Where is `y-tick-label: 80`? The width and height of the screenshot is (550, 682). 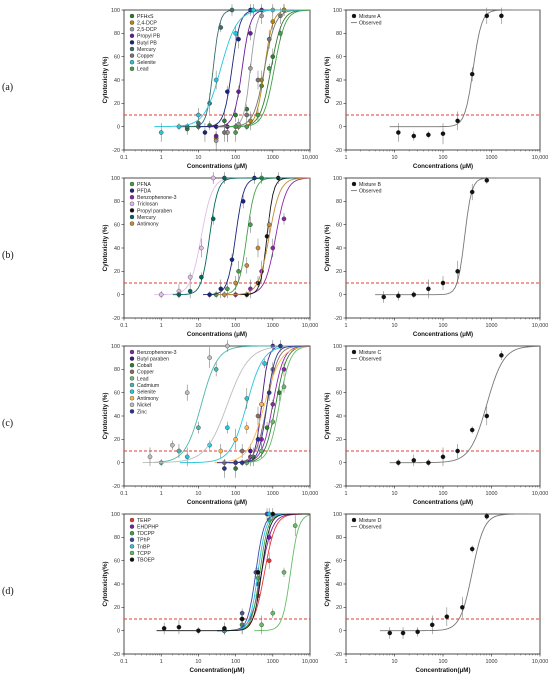 y-tick-label: 80 is located at coordinates (339, 370).